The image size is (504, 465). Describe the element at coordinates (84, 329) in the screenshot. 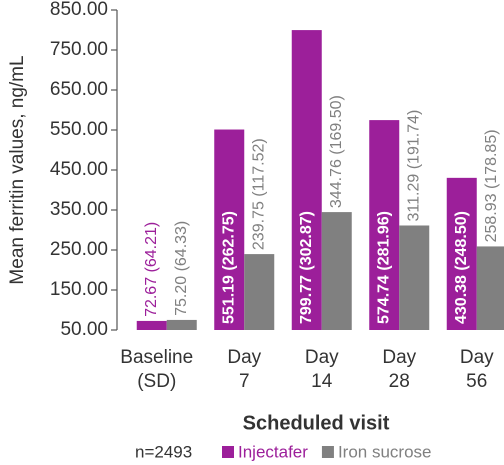

I see `y-tick-label: 50.00` at that location.